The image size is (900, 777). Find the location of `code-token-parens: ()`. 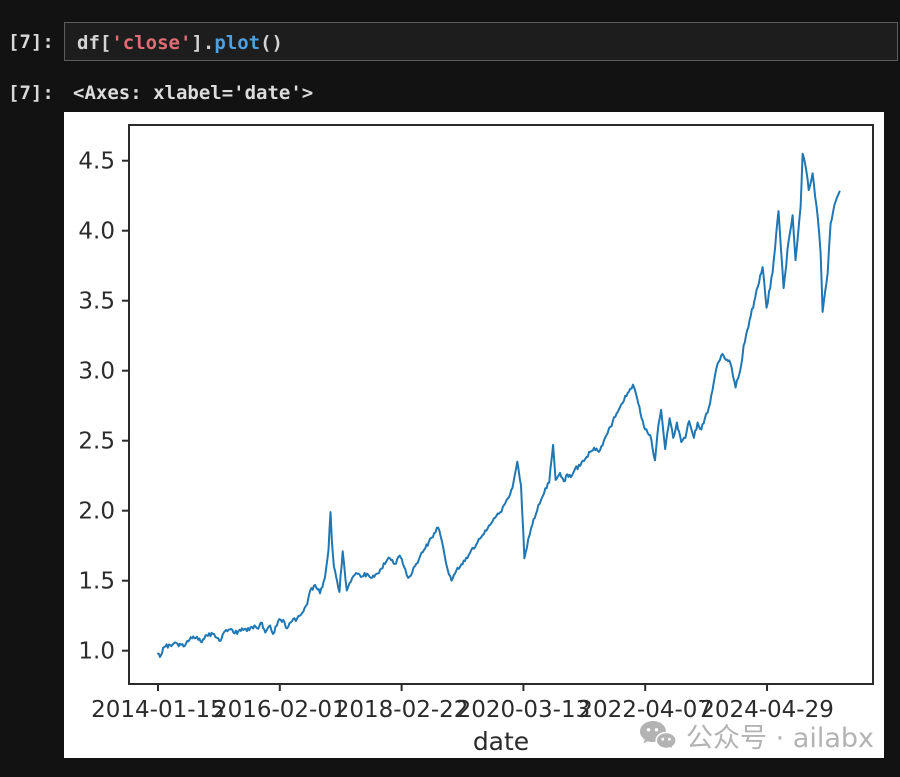

code-token-parens: () is located at coordinates (271, 43).